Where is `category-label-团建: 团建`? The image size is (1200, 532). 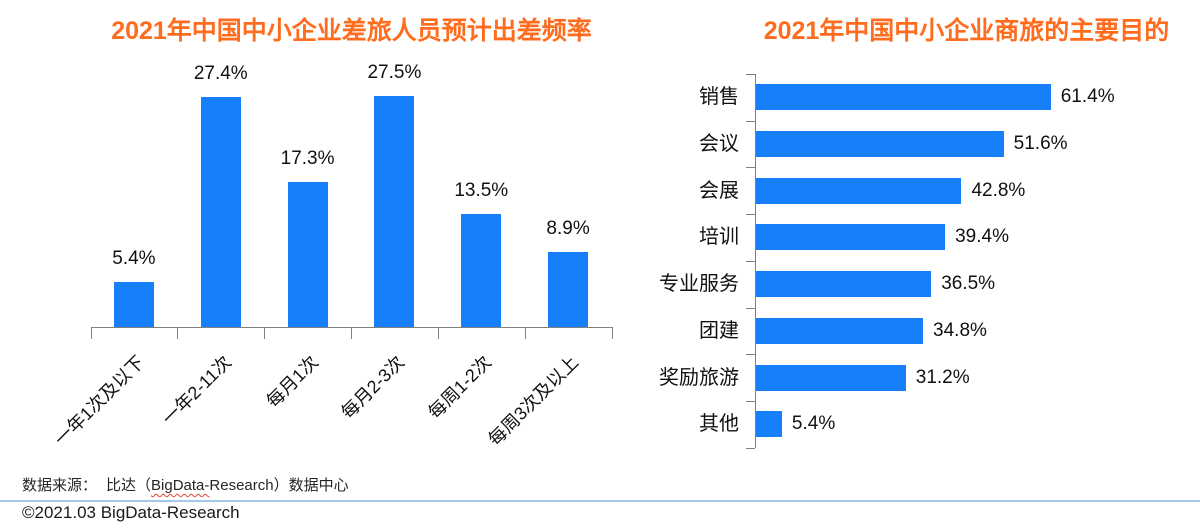 category-label-团建: 团建 is located at coordinates (719, 330).